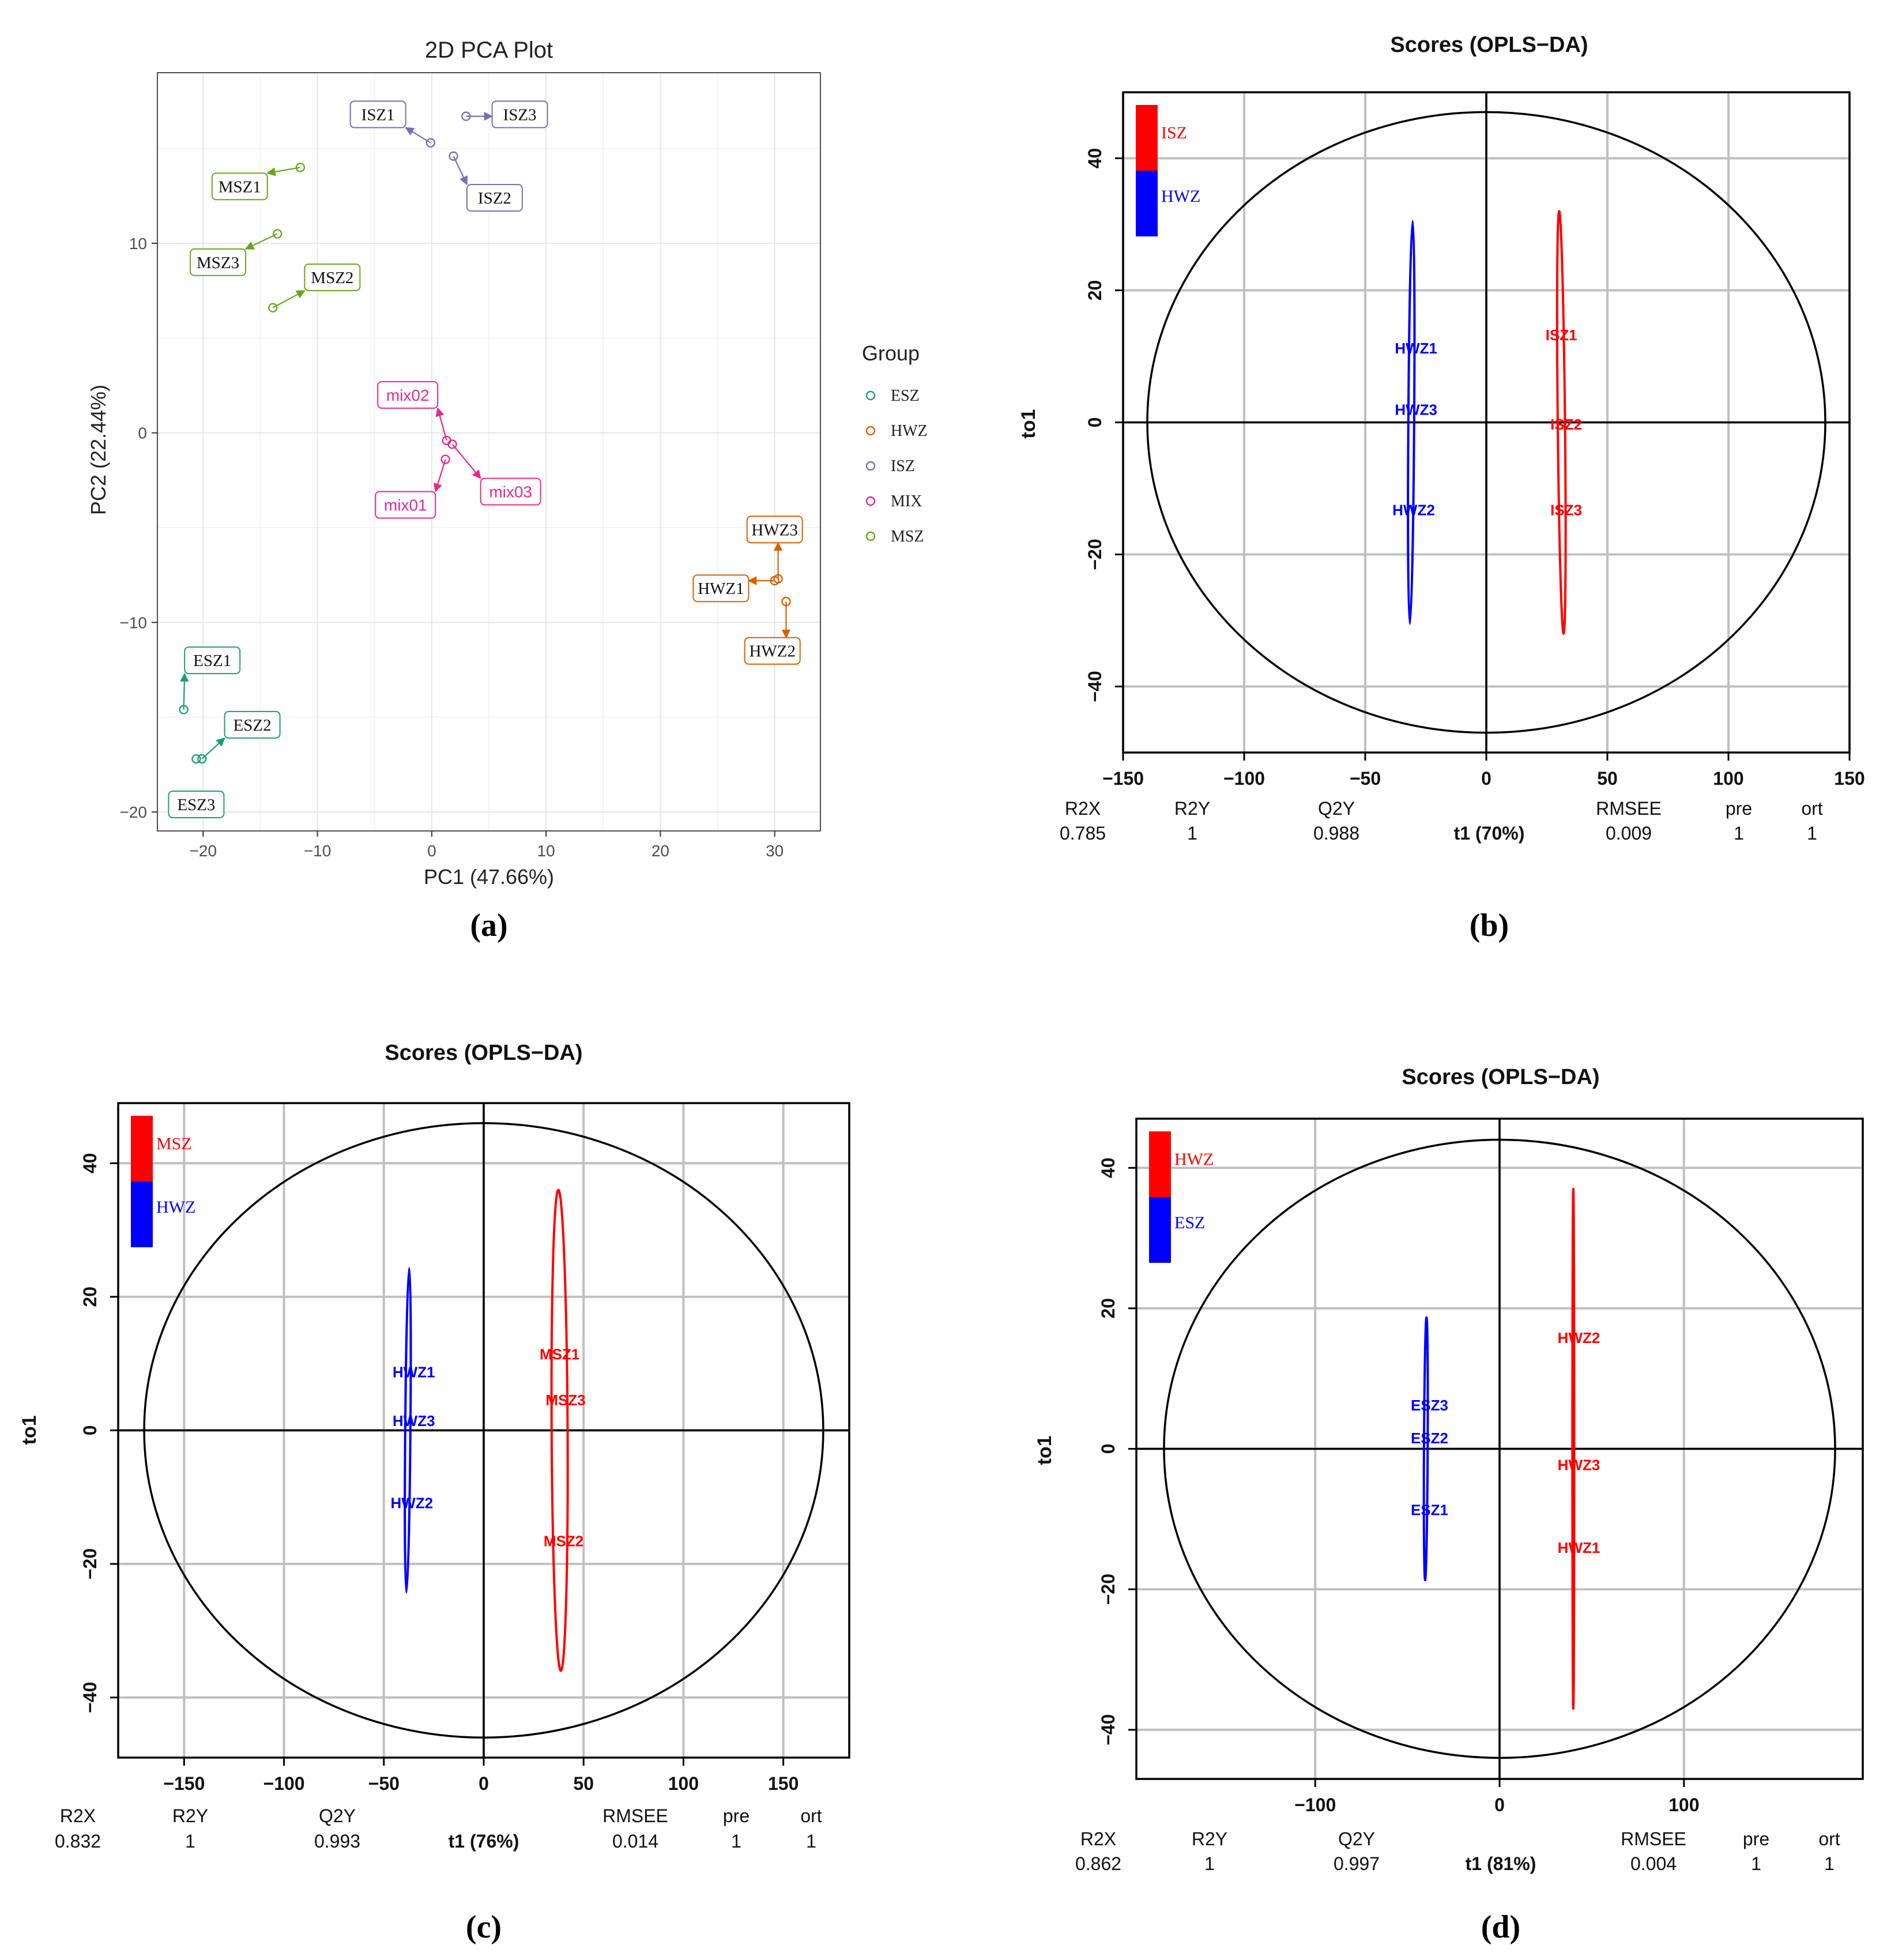  What do you see at coordinates (1123, 779) in the screenshot?
I see `x-tick-label: −150` at bounding box center [1123, 779].